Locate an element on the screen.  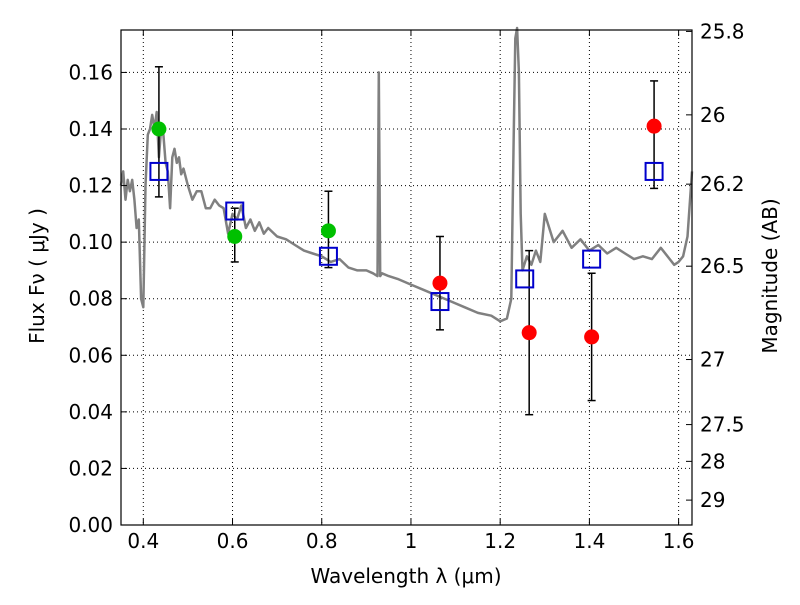
y-tick-label: 0.12 is located at coordinates (90, 186).